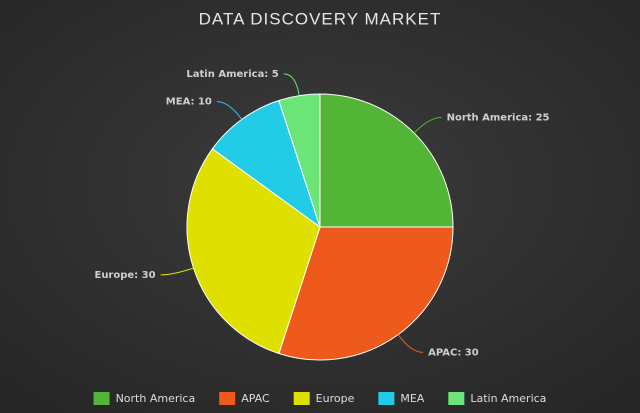 This screenshot has width=640, height=413. What do you see at coordinates (498, 117) in the screenshot?
I see `data-label: North America: 25` at bounding box center [498, 117].